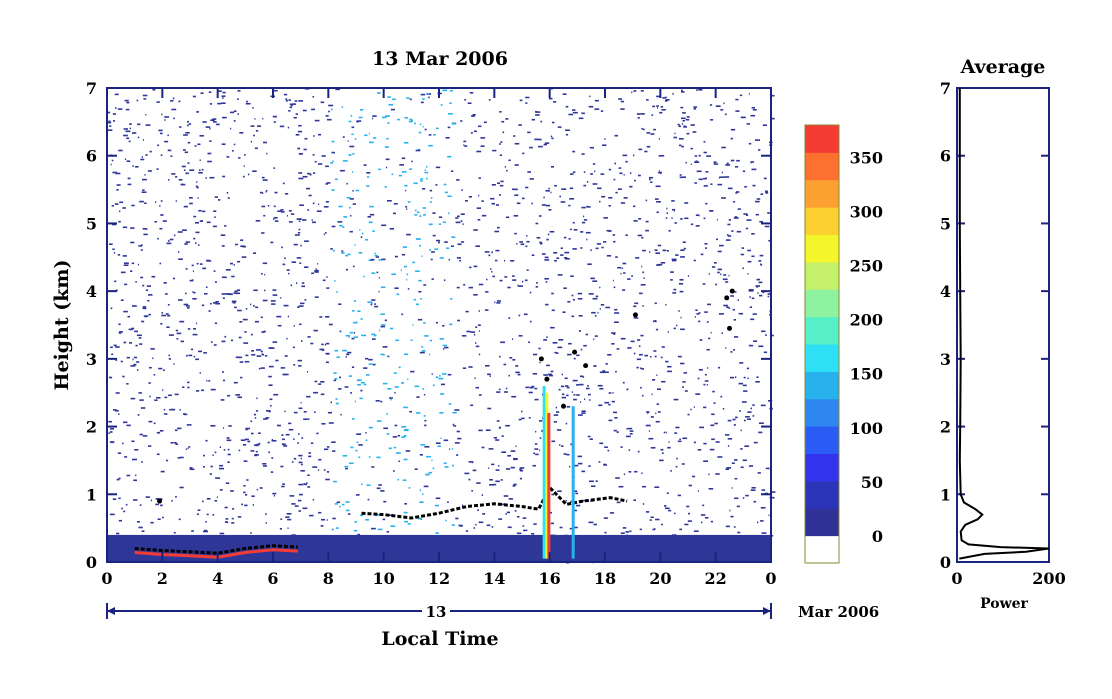  Describe the element at coordinates (272, 578) in the screenshot. I see `x-tick-label: 6` at that location.